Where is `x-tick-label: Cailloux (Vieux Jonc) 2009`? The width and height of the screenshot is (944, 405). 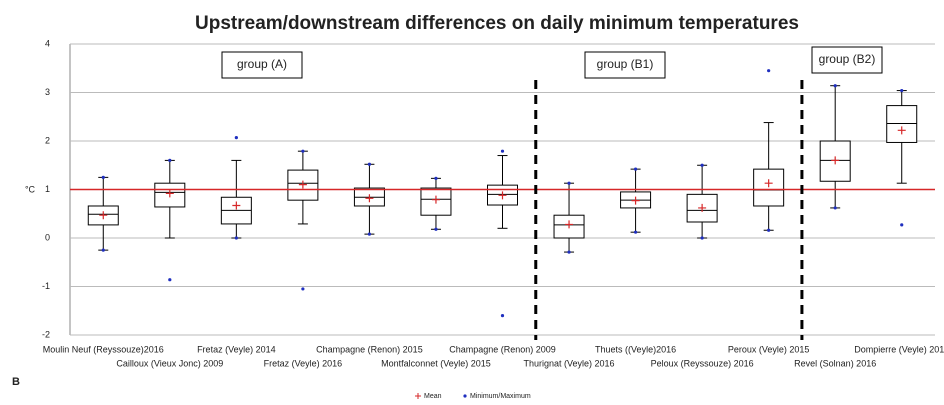
x-tick-label: Cailloux (Vieux Jonc) 2009 is located at coordinates (169, 363).